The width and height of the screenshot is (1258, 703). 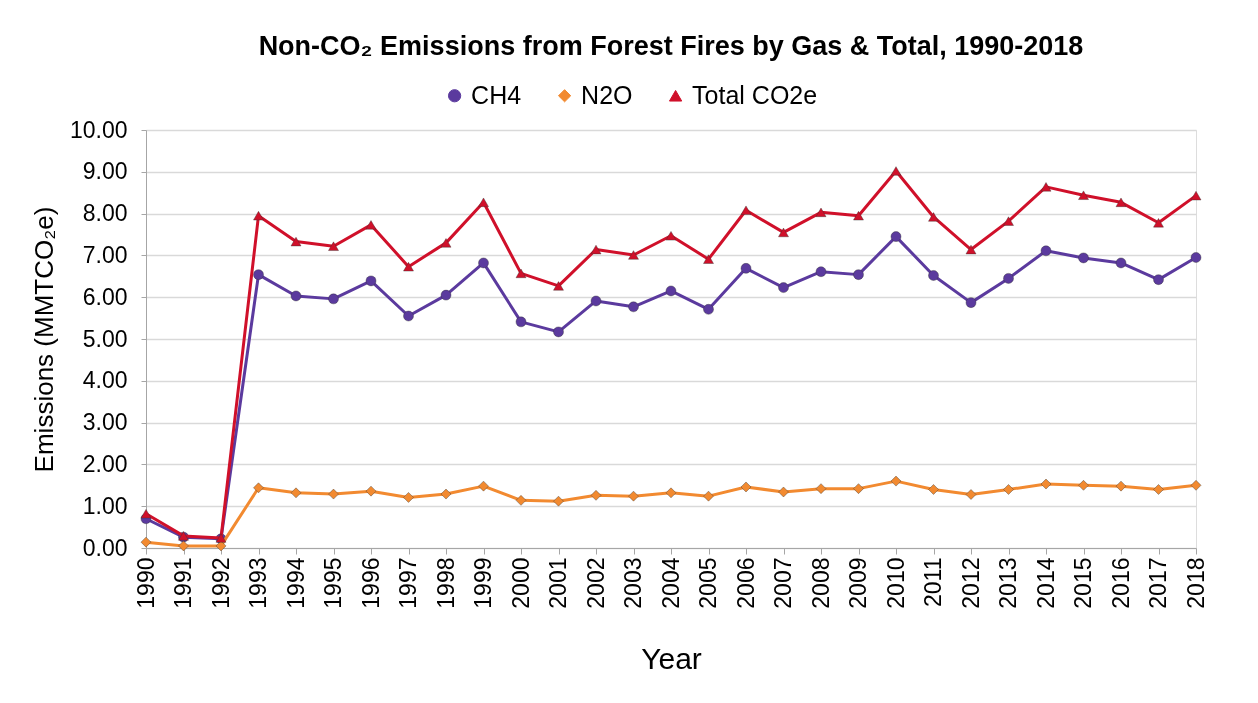 I want to click on x-tick-label: 2007, so click(x=783, y=583).